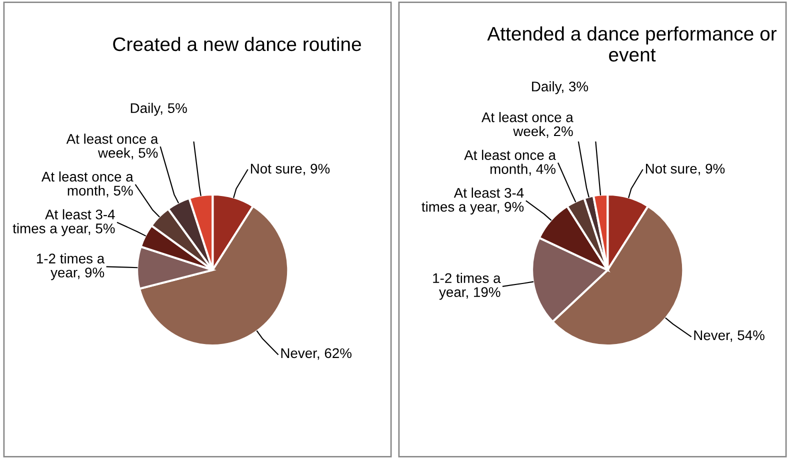 This screenshot has height=459, width=790. I want to click on slice-label: At least 3-4 times a year, 9%, so click(473, 201).